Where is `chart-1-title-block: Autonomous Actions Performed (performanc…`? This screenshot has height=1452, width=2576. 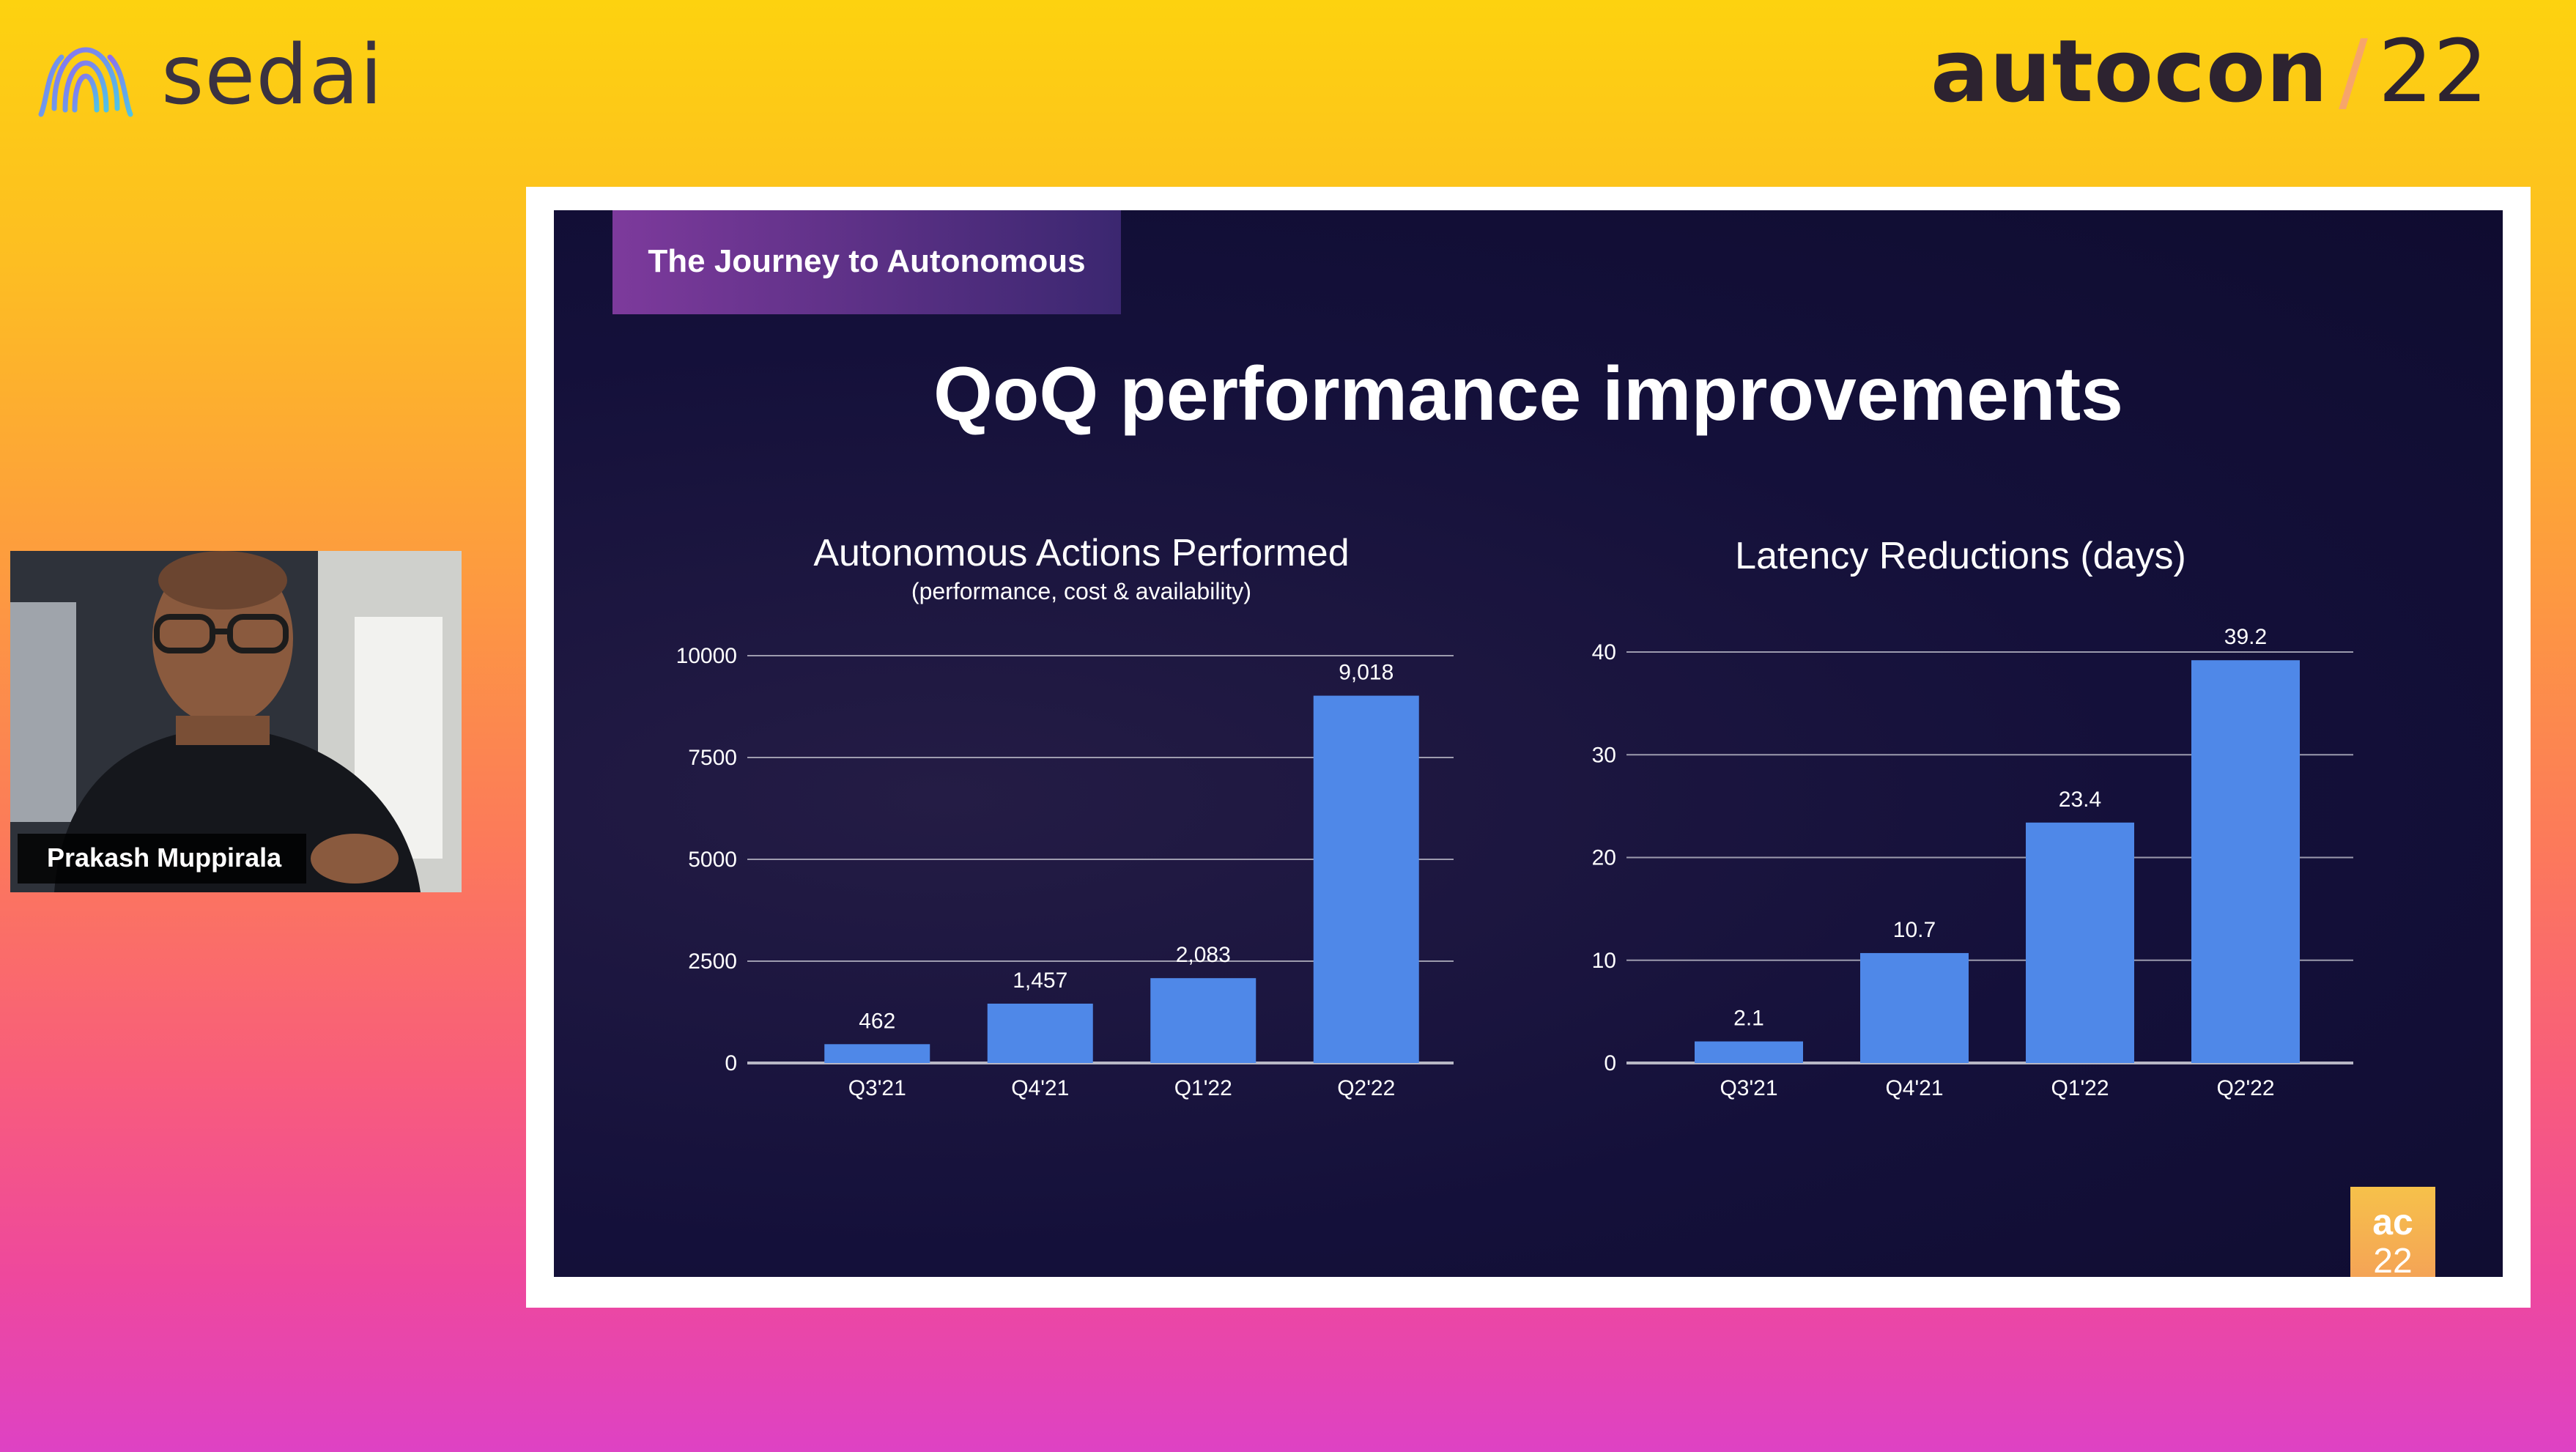
chart-1-title-block: Autonomous Actions Performed (performanc… is located at coordinates (1081, 568).